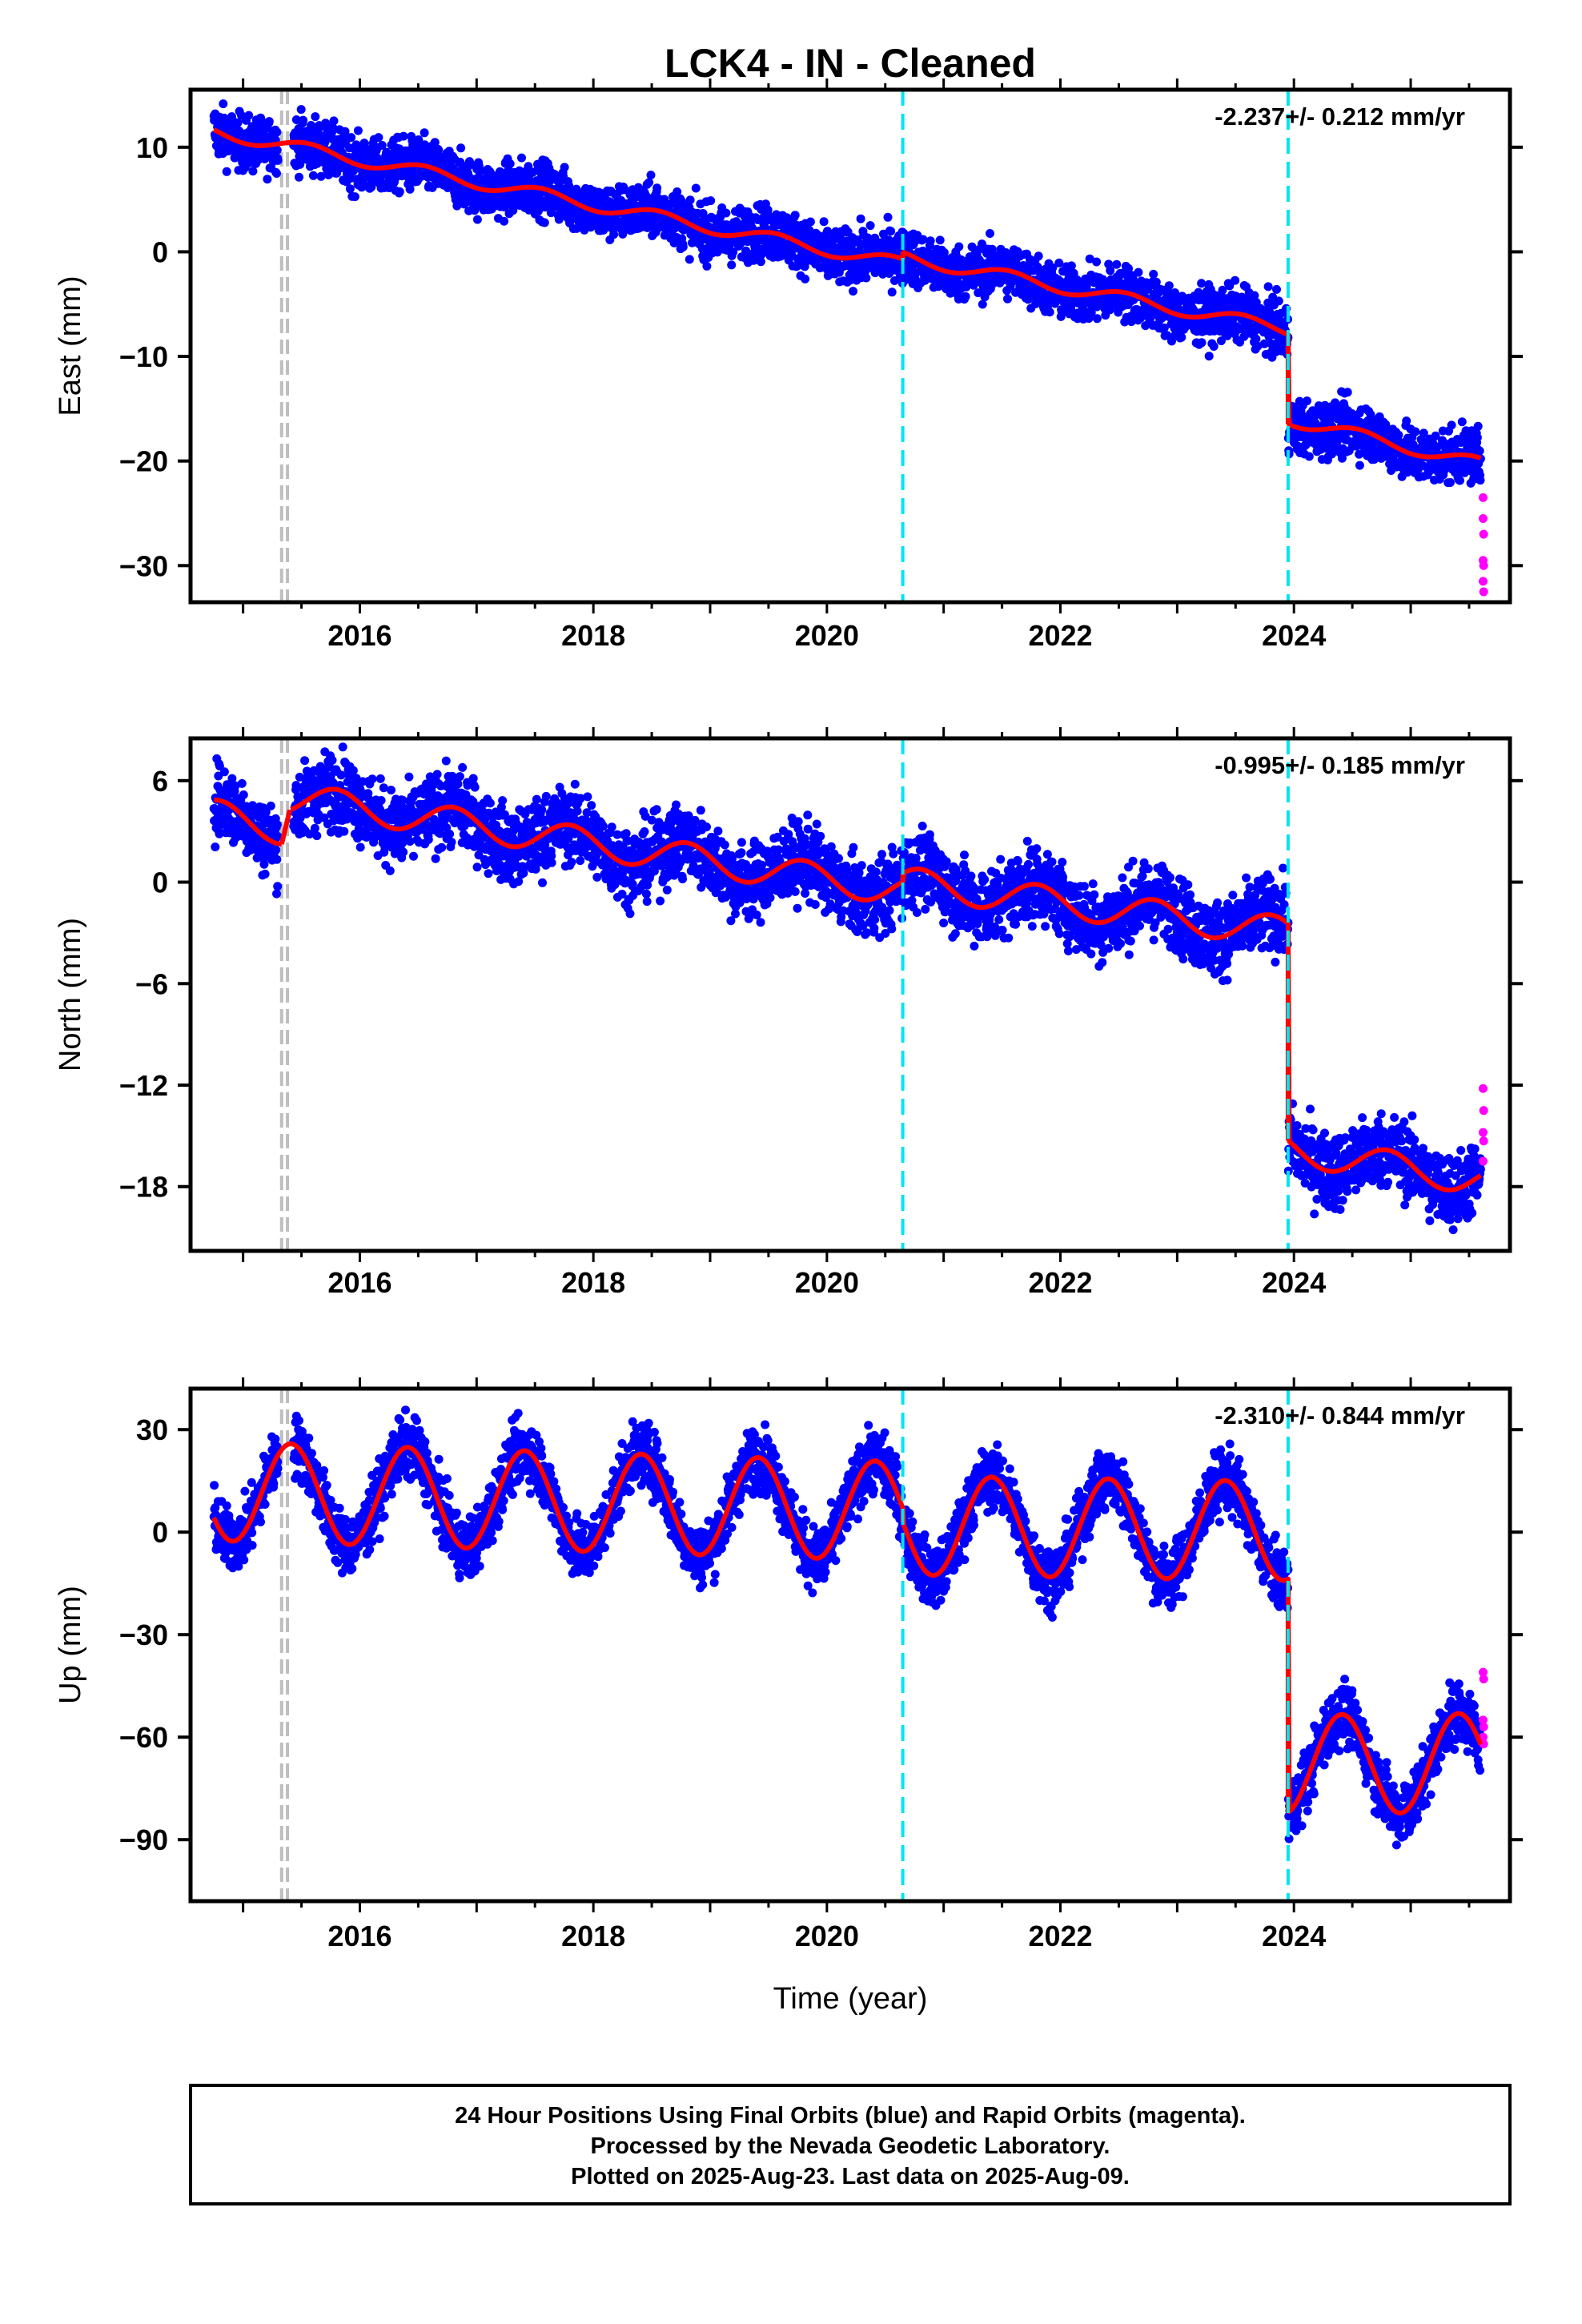  I want to click on x-tick-label: 2018, so click(593, 635).